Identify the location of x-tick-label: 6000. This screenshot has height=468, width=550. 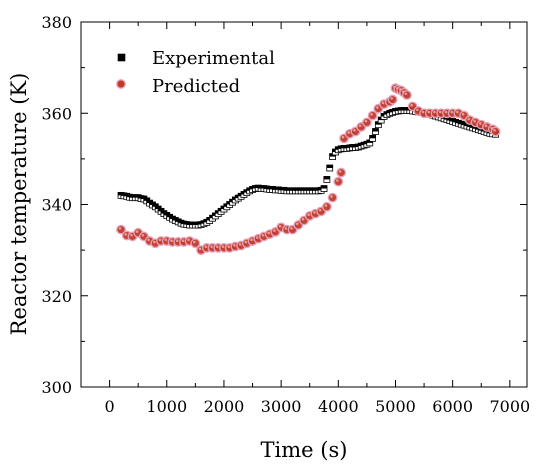
(452, 406).